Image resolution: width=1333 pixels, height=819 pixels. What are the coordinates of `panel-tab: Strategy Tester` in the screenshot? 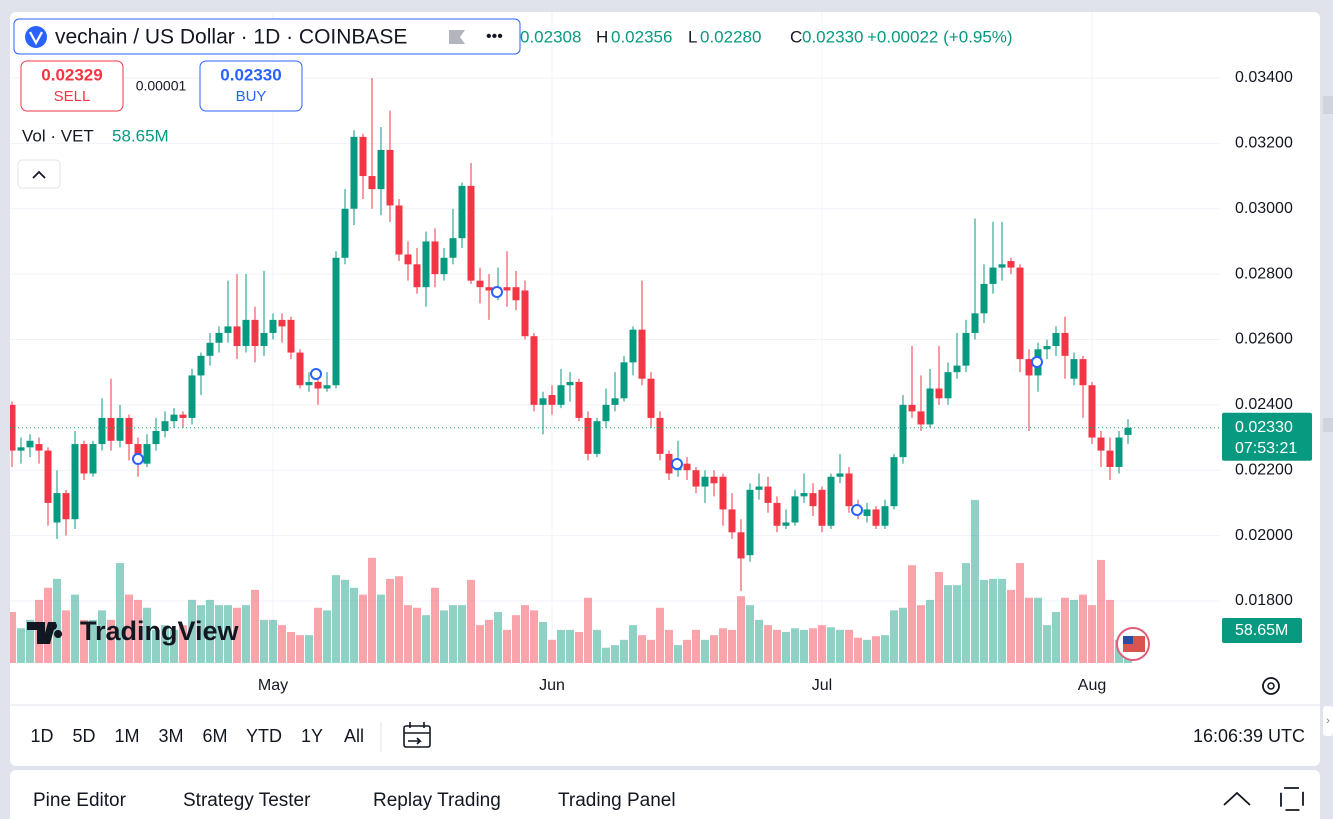 It's located at (247, 800).